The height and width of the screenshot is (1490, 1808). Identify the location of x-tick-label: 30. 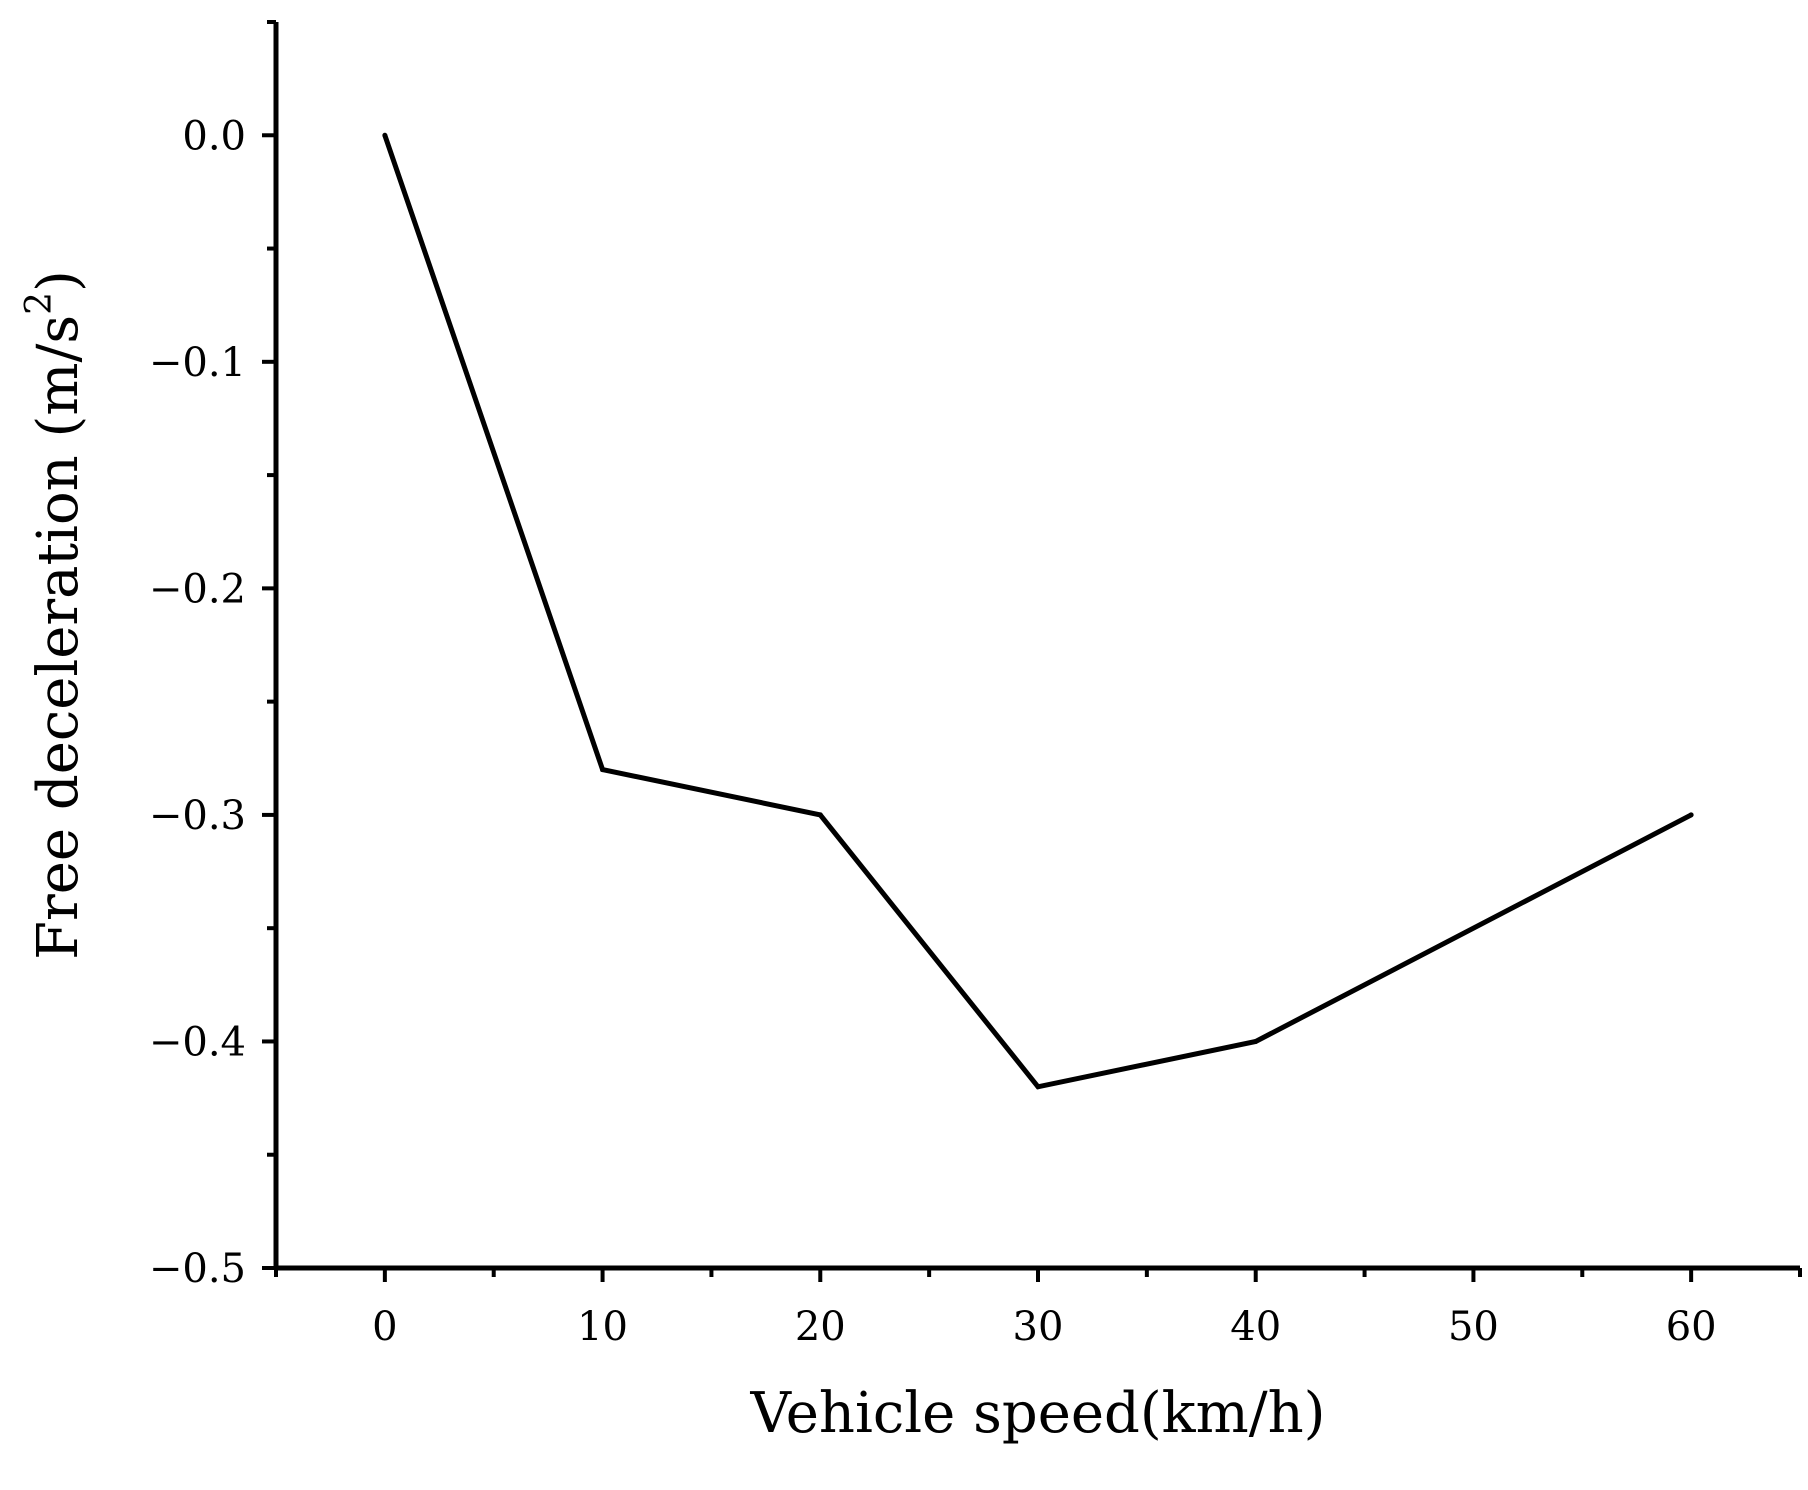
(1038, 1327).